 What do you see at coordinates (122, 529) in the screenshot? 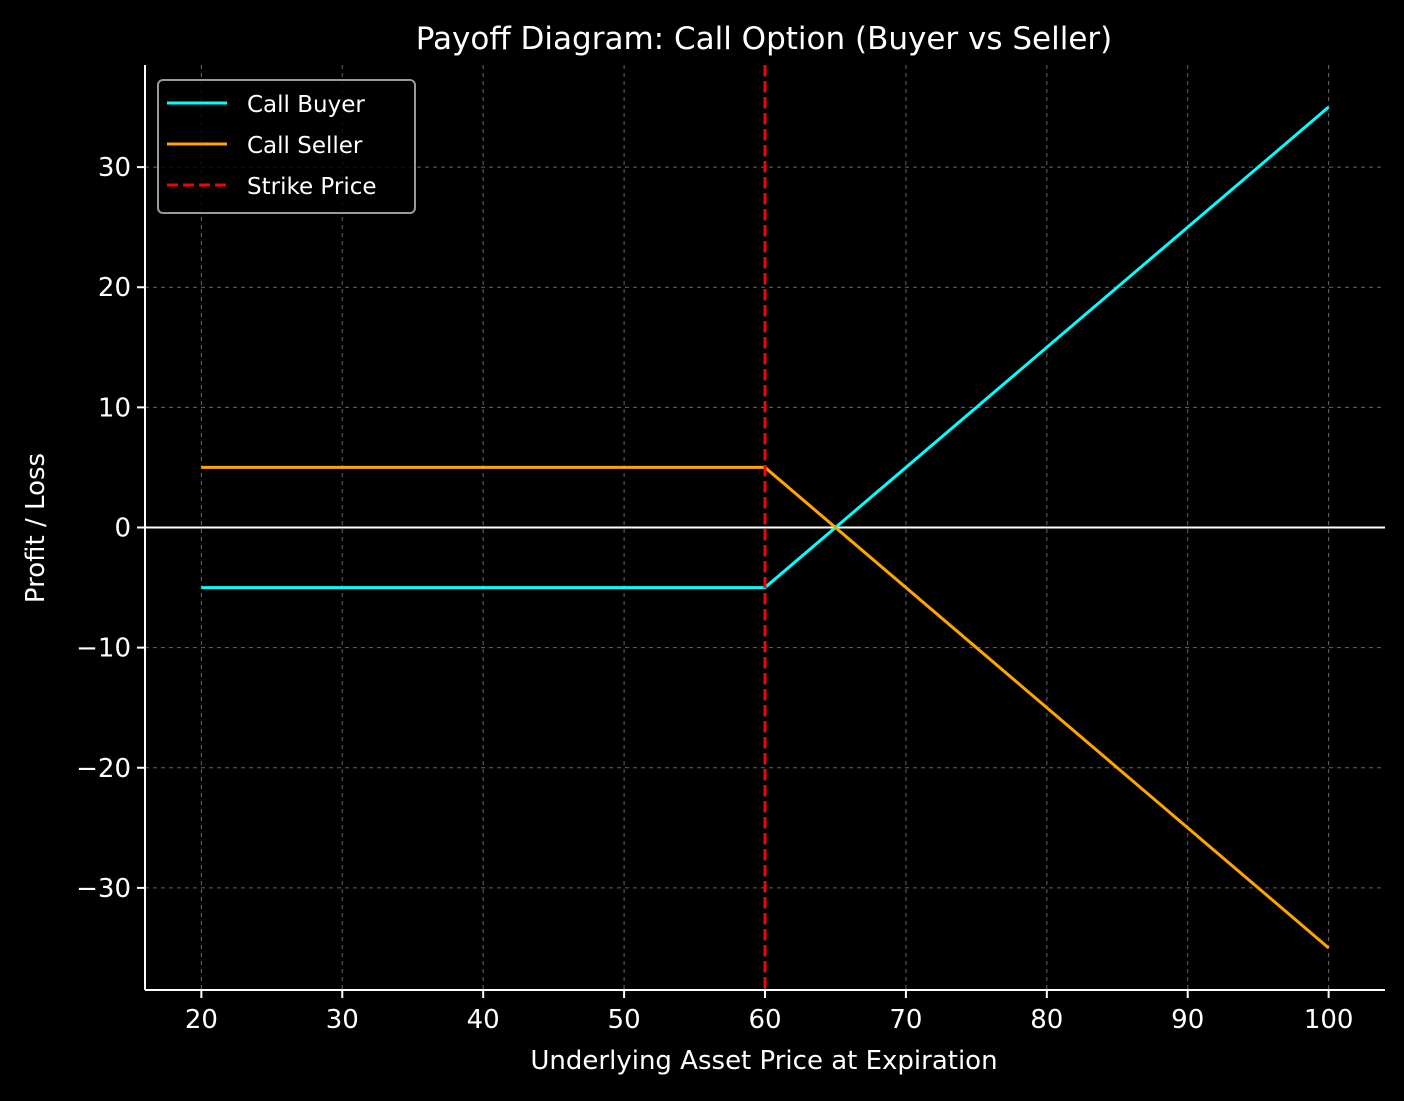
I see `y-tick-label: 0` at bounding box center [122, 529].